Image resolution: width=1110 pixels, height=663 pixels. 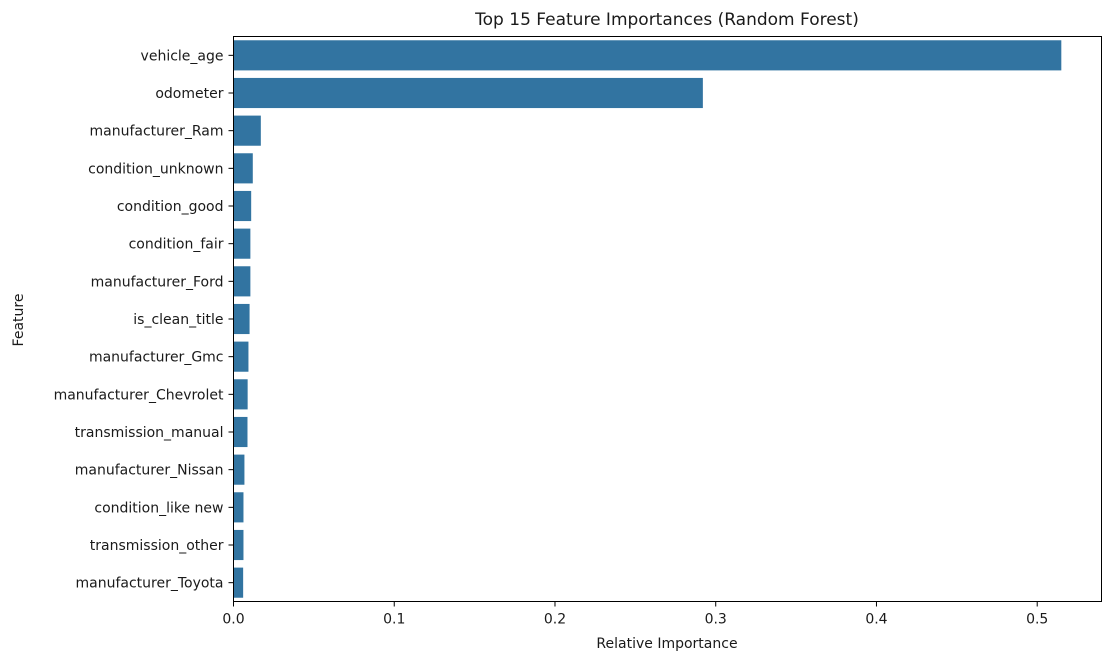 I want to click on y-axis-label: Feature, so click(x=19, y=320).